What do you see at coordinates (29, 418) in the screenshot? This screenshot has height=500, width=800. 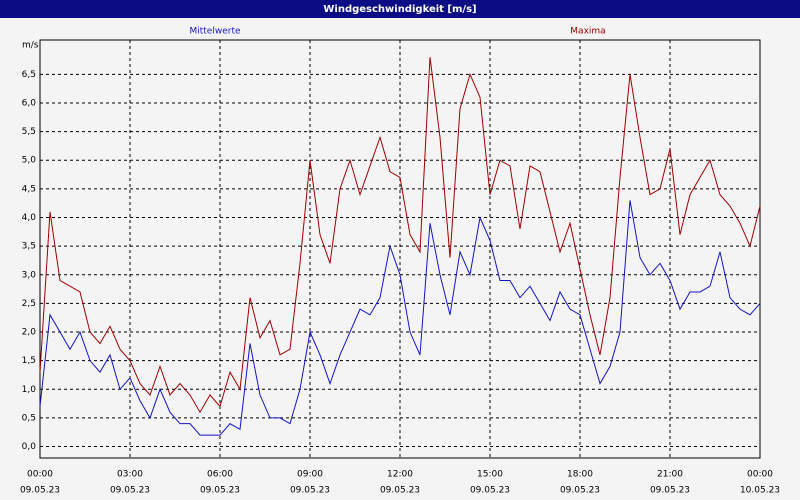 I see `y-tick-label: 0,5` at bounding box center [29, 418].